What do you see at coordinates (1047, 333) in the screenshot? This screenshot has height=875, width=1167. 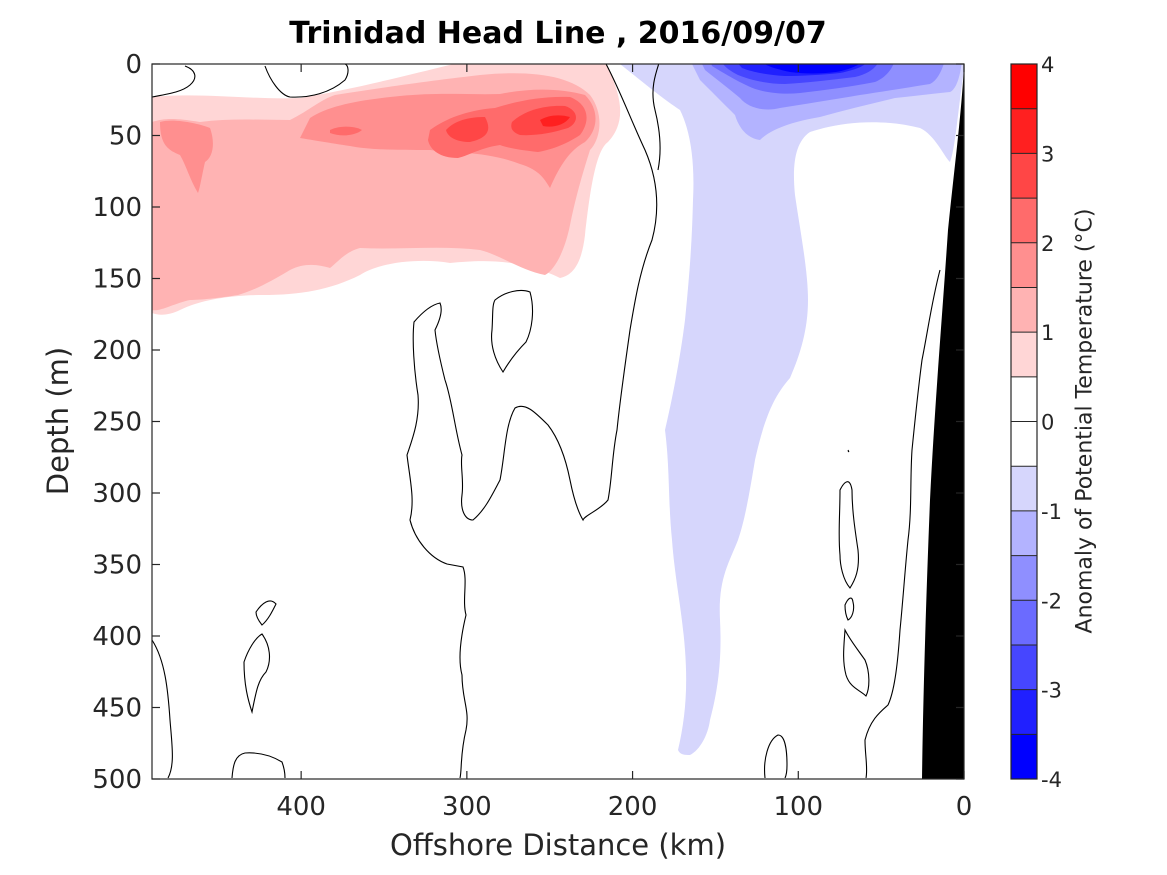 I see `colorbar-tick-label: 1` at bounding box center [1047, 333].